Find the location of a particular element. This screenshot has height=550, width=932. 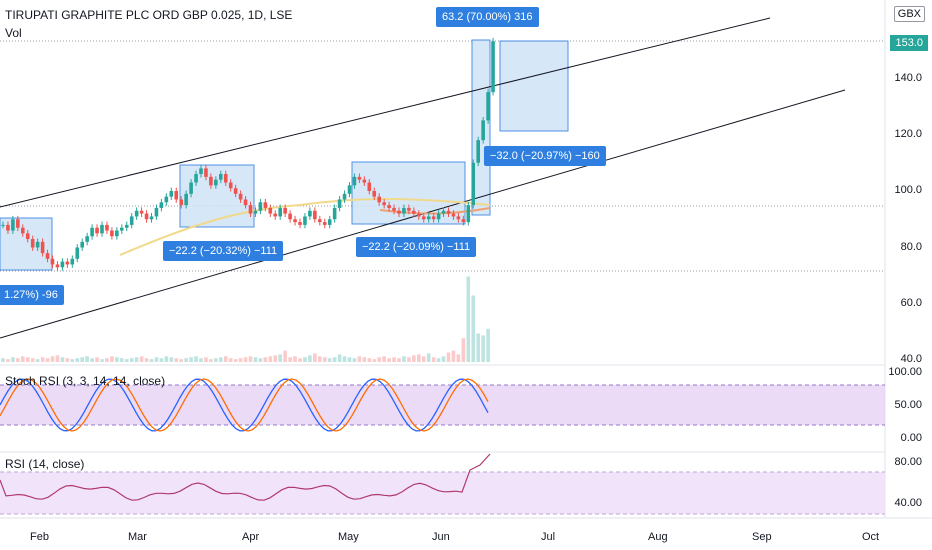

price-tick: 40.0 is located at coordinates (911, 359).